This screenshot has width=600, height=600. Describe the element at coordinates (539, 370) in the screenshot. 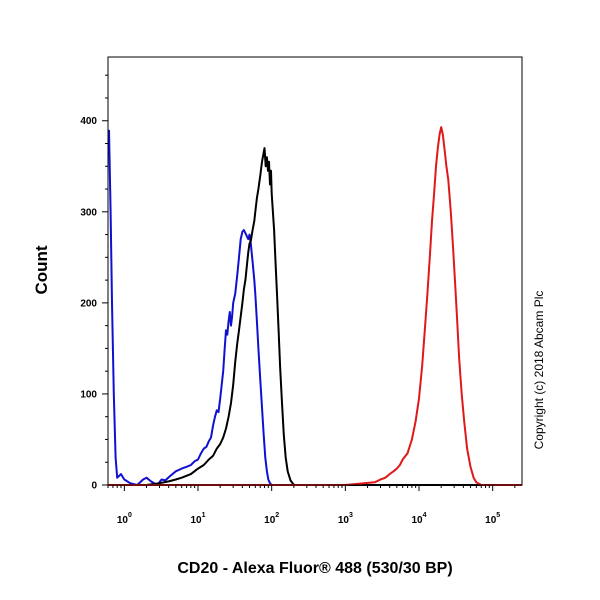

I see `copyright-notice: Copyright (c) 2018 Abcam Plc` at that location.